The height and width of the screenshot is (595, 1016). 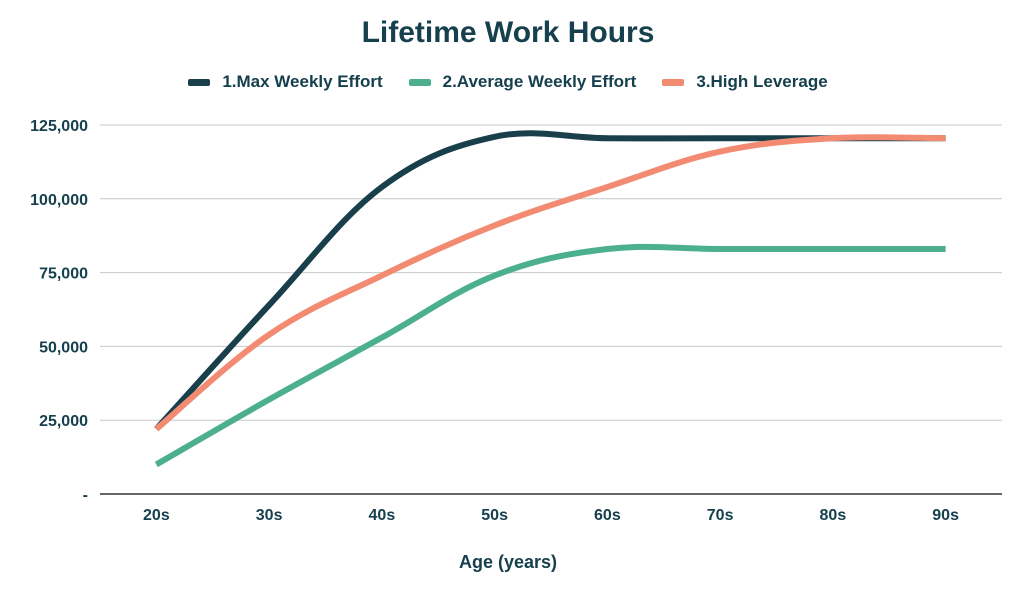 I want to click on y-tick-label: 25,000, so click(x=63, y=421).